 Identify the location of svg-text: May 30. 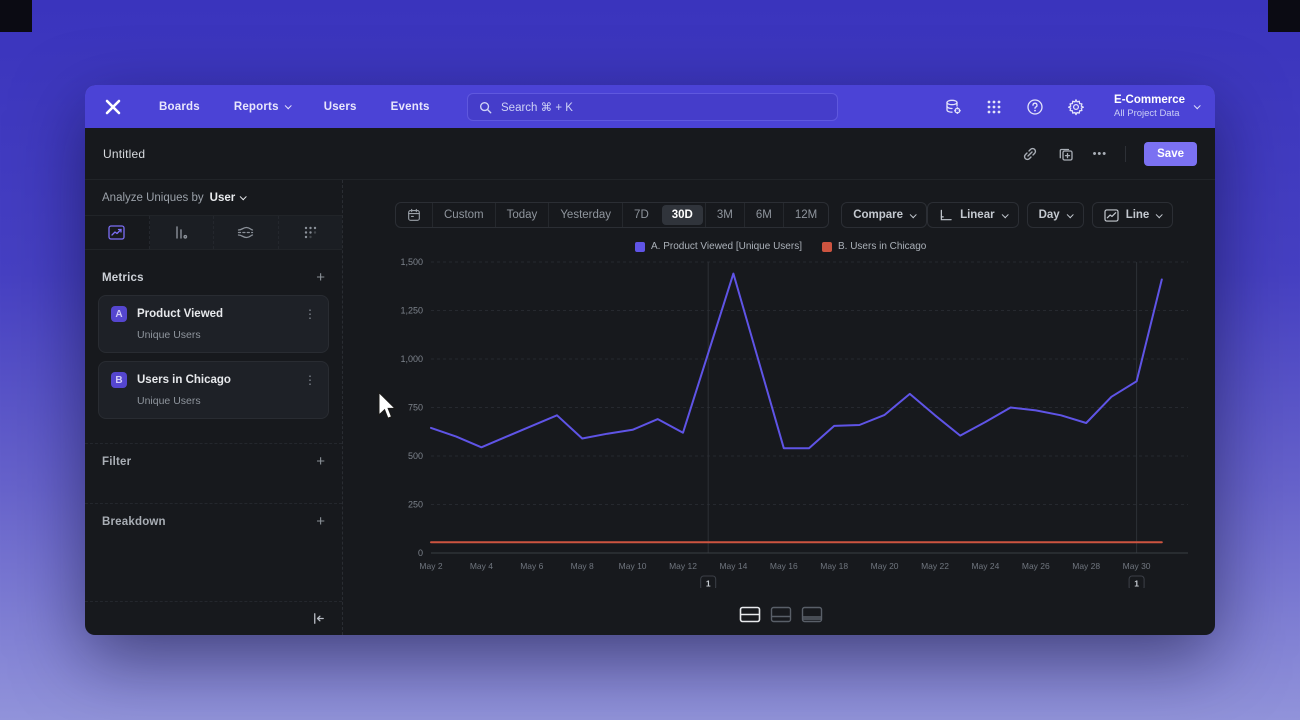
(1137, 566).